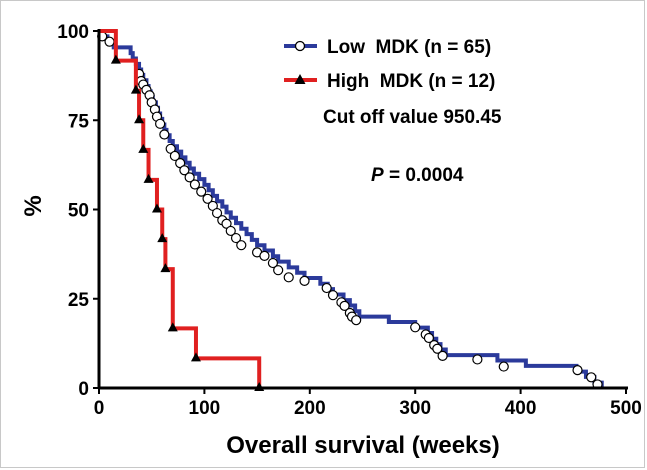 The width and height of the screenshot is (647, 470). What do you see at coordinates (205, 408) in the screenshot?
I see `x-tick-label: 100` at bounding box center [205, 408].